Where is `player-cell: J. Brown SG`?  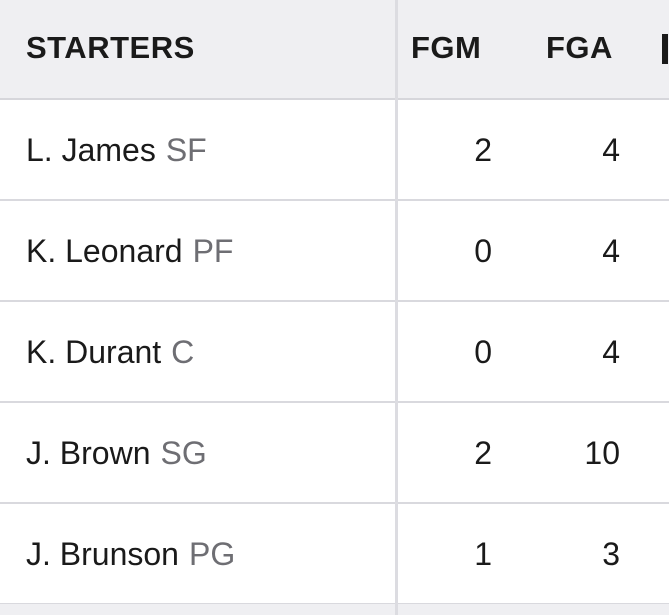
player-cell: J. Brown SG is located at coordinates (116, 453).